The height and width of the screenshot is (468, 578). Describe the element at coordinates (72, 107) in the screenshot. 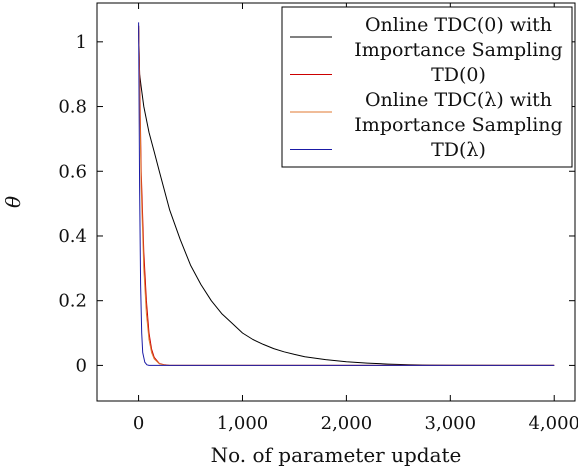

I see `y-tick-label: 0.8` at that location.